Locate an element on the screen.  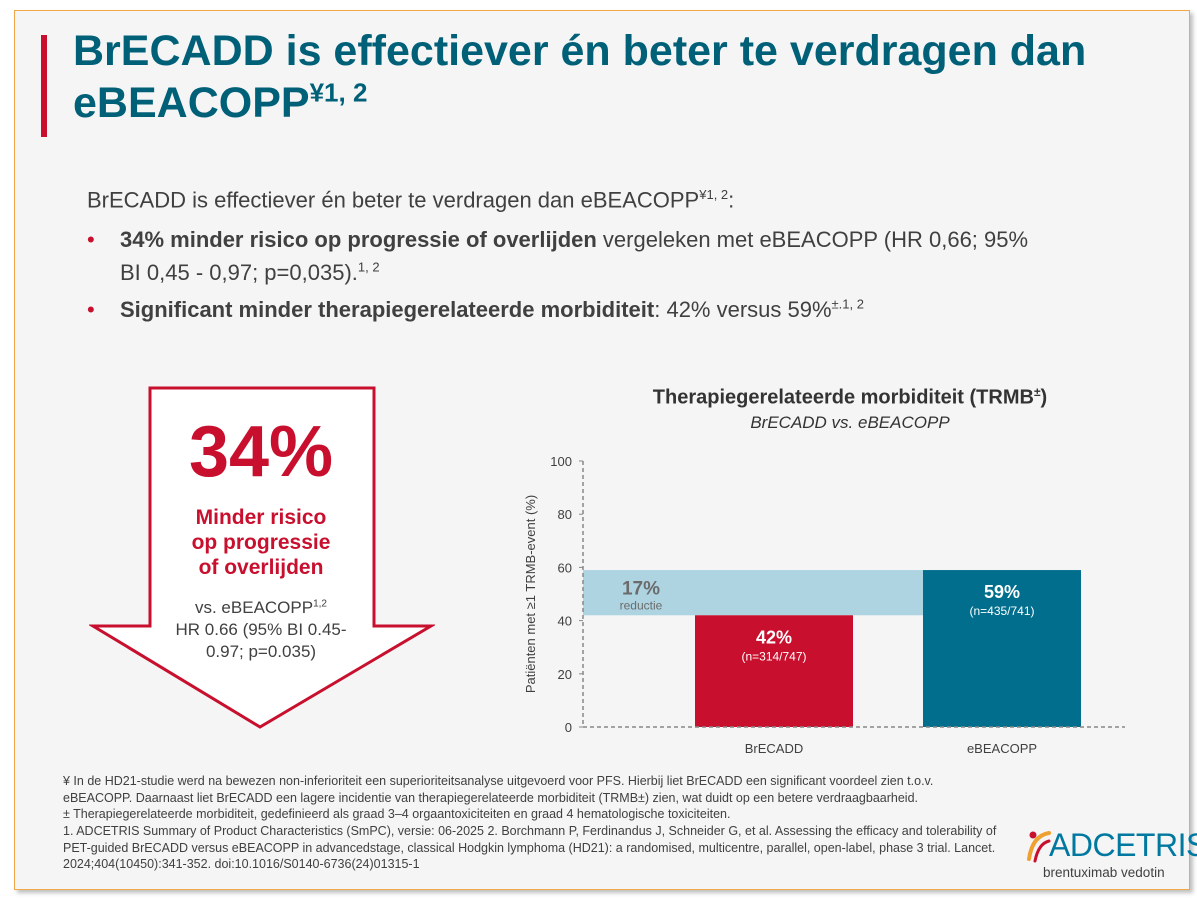
y-tick-label: 60 is located at coordinates (565, 567).